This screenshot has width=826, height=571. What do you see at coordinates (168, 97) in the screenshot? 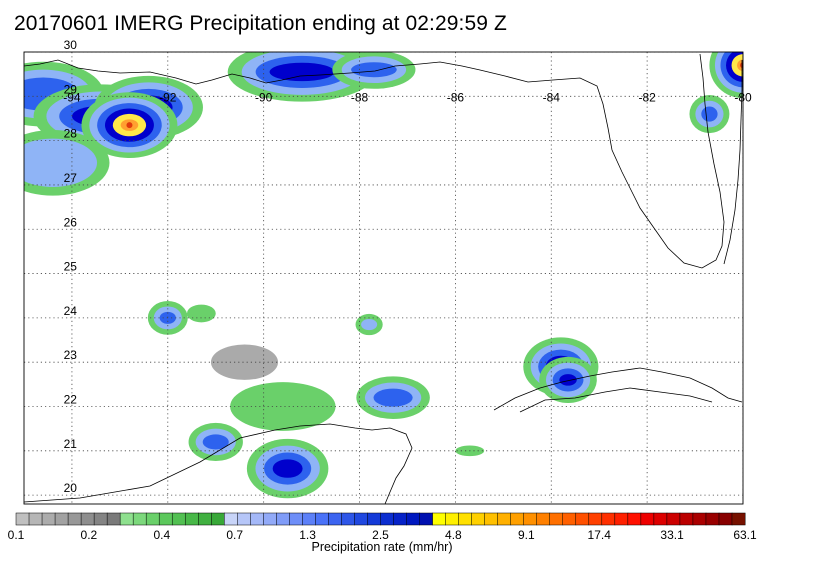
I see `longitude-label: -92` at bounding box center [168, 97].